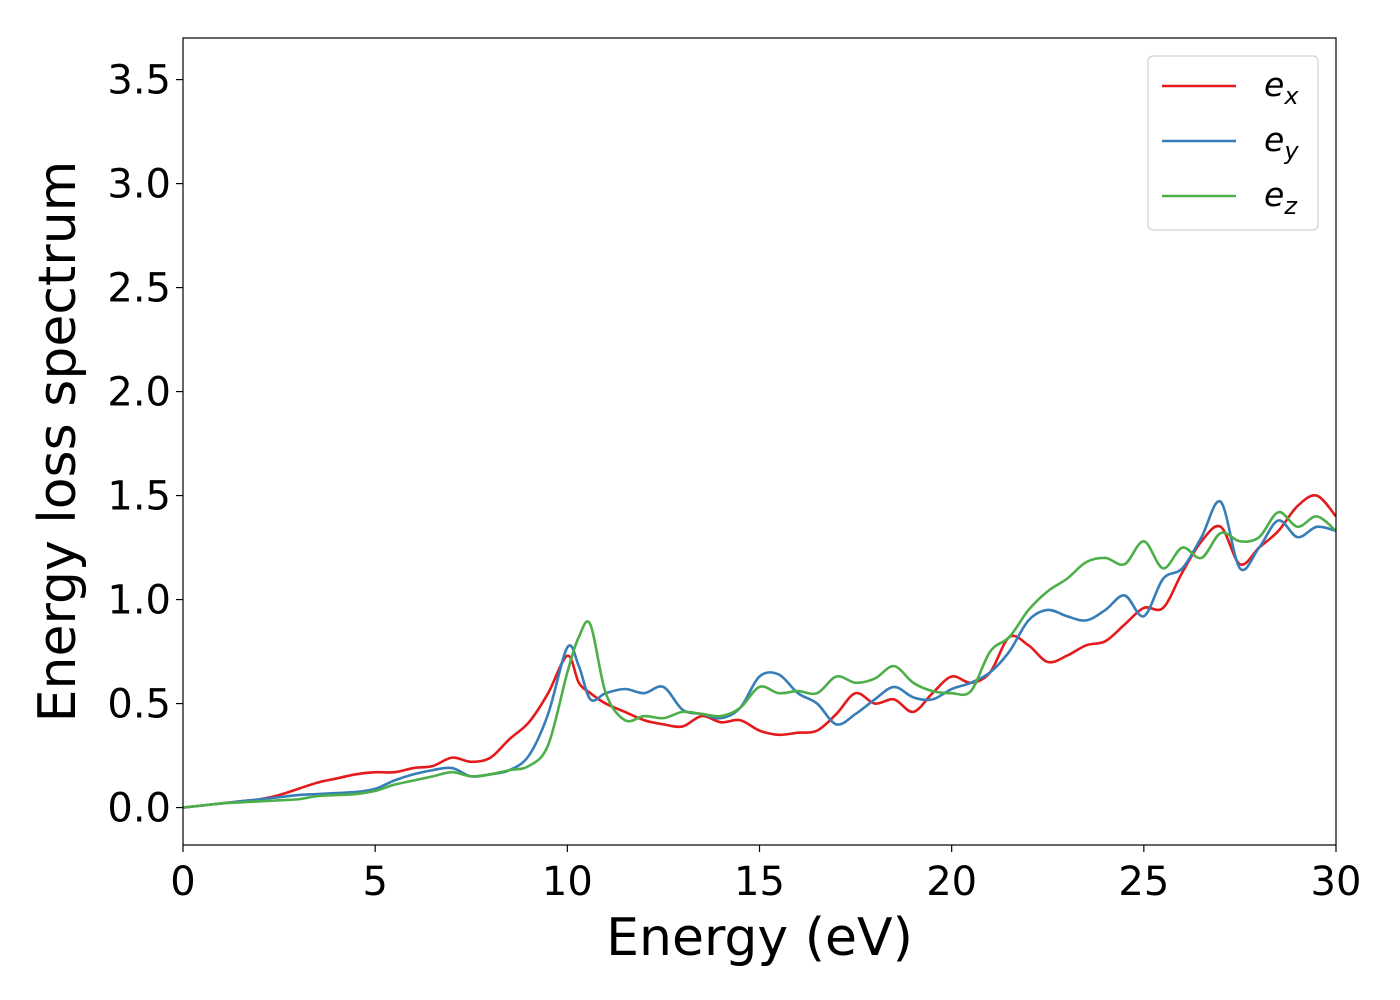 The width and height of the screenshot is (1400, 1000). I want to click on x-axis: 0 5 10 15 20 25 30, so click(765, 875).